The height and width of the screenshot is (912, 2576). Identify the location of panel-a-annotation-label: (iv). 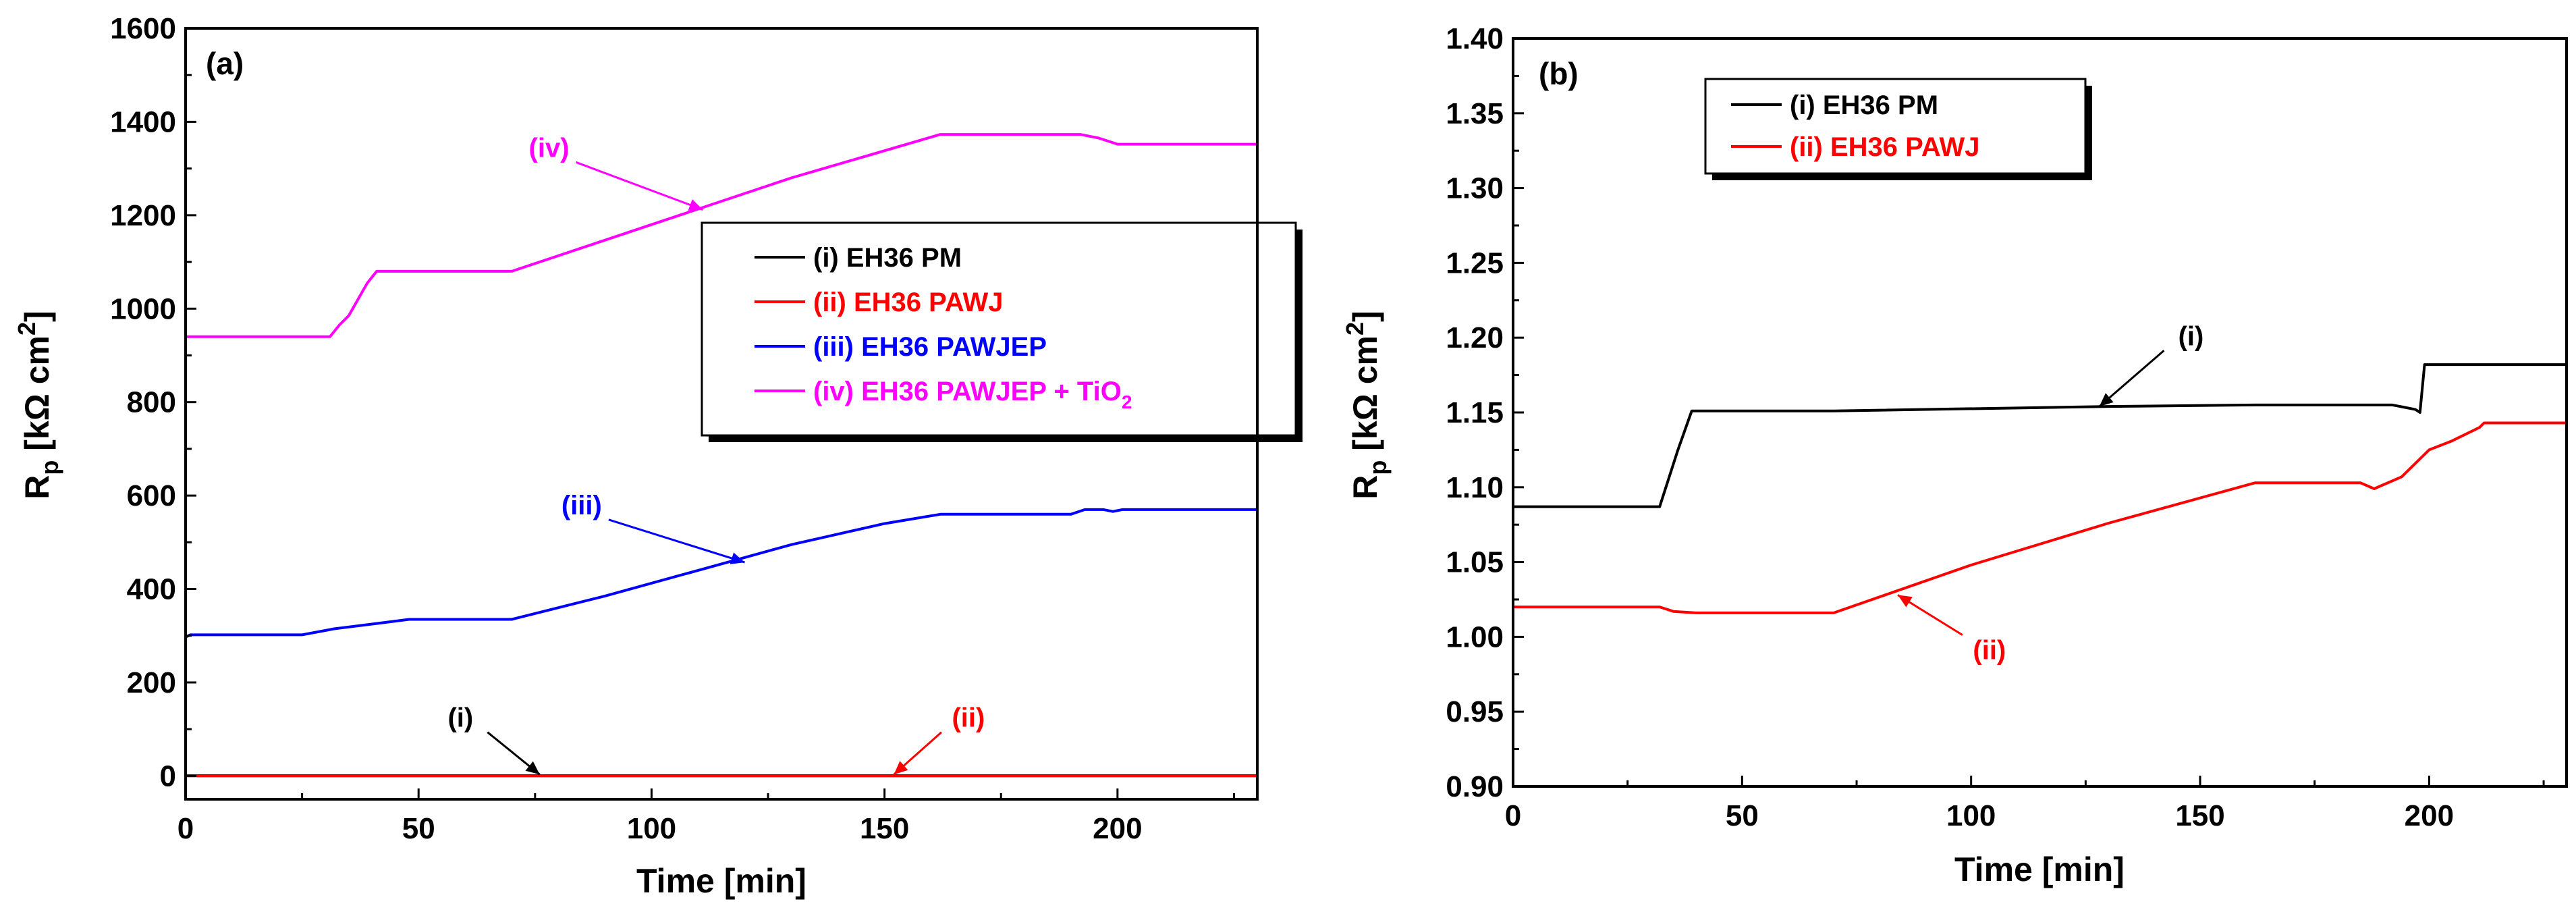
(549, 148).